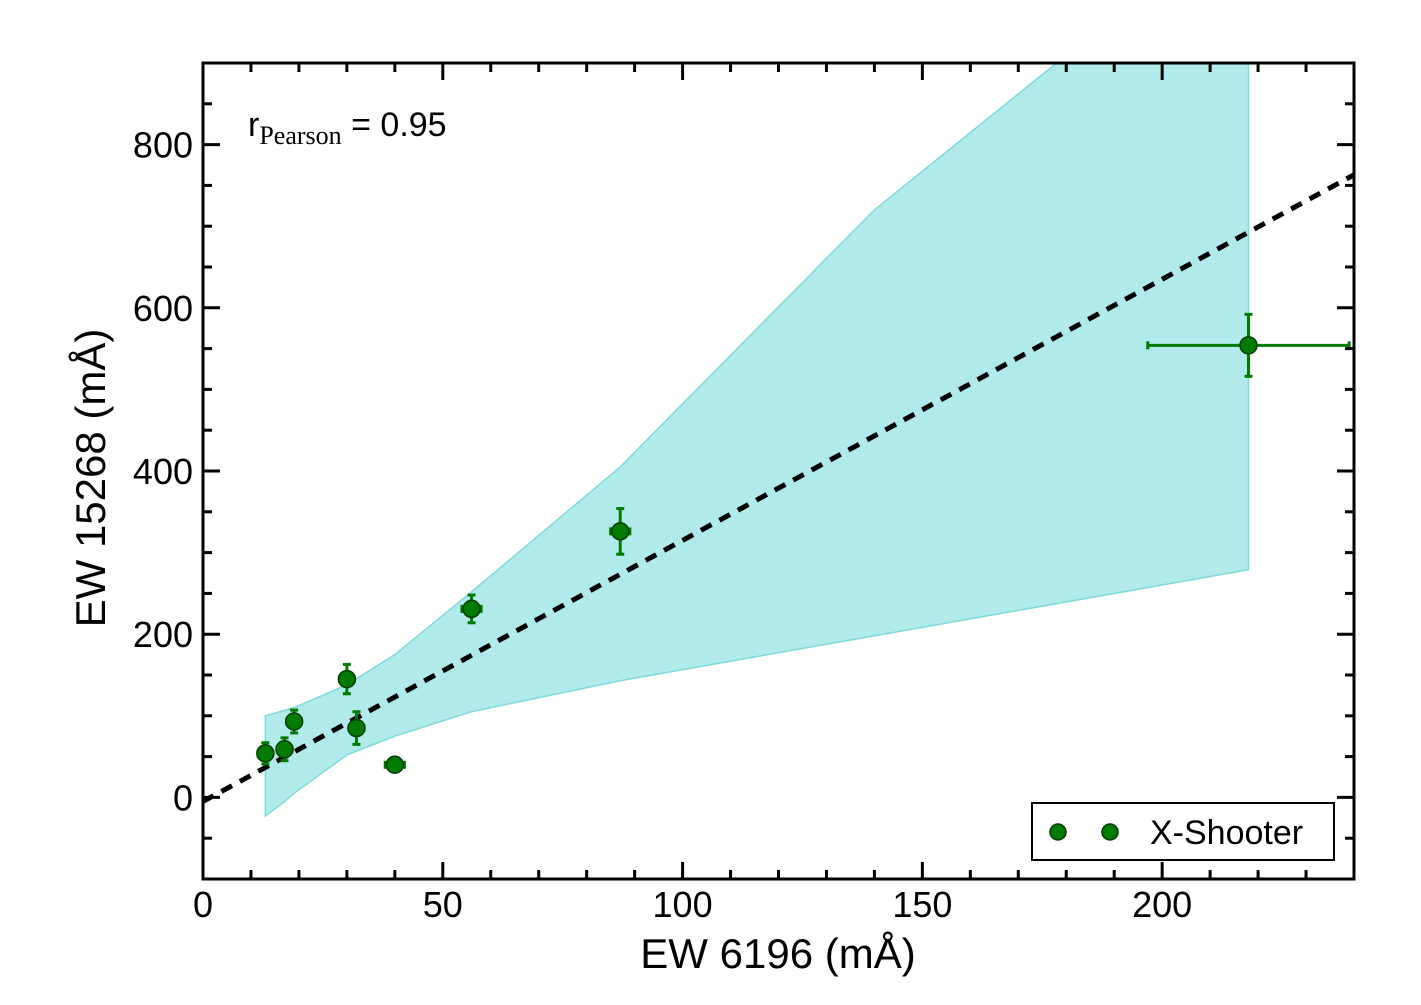  I want to click on annotation-symbol: r, so click(253, 125).